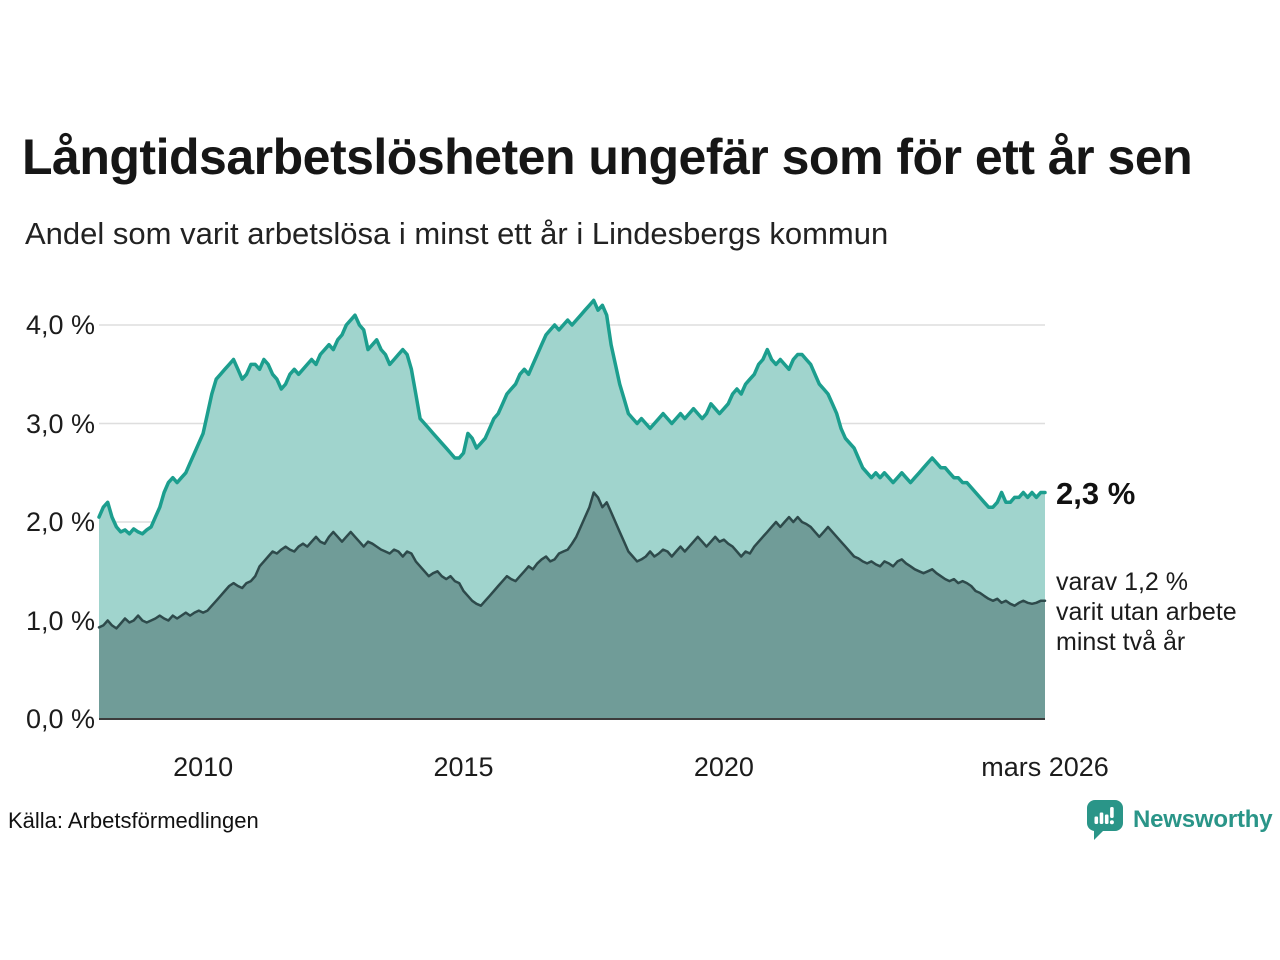 Image resolution: width=1280 pixels, height=960 pixels. Describe the element at coordinates (60, 620) in the screenshot. I see `y-tick-label: 1,0 %` at that location.